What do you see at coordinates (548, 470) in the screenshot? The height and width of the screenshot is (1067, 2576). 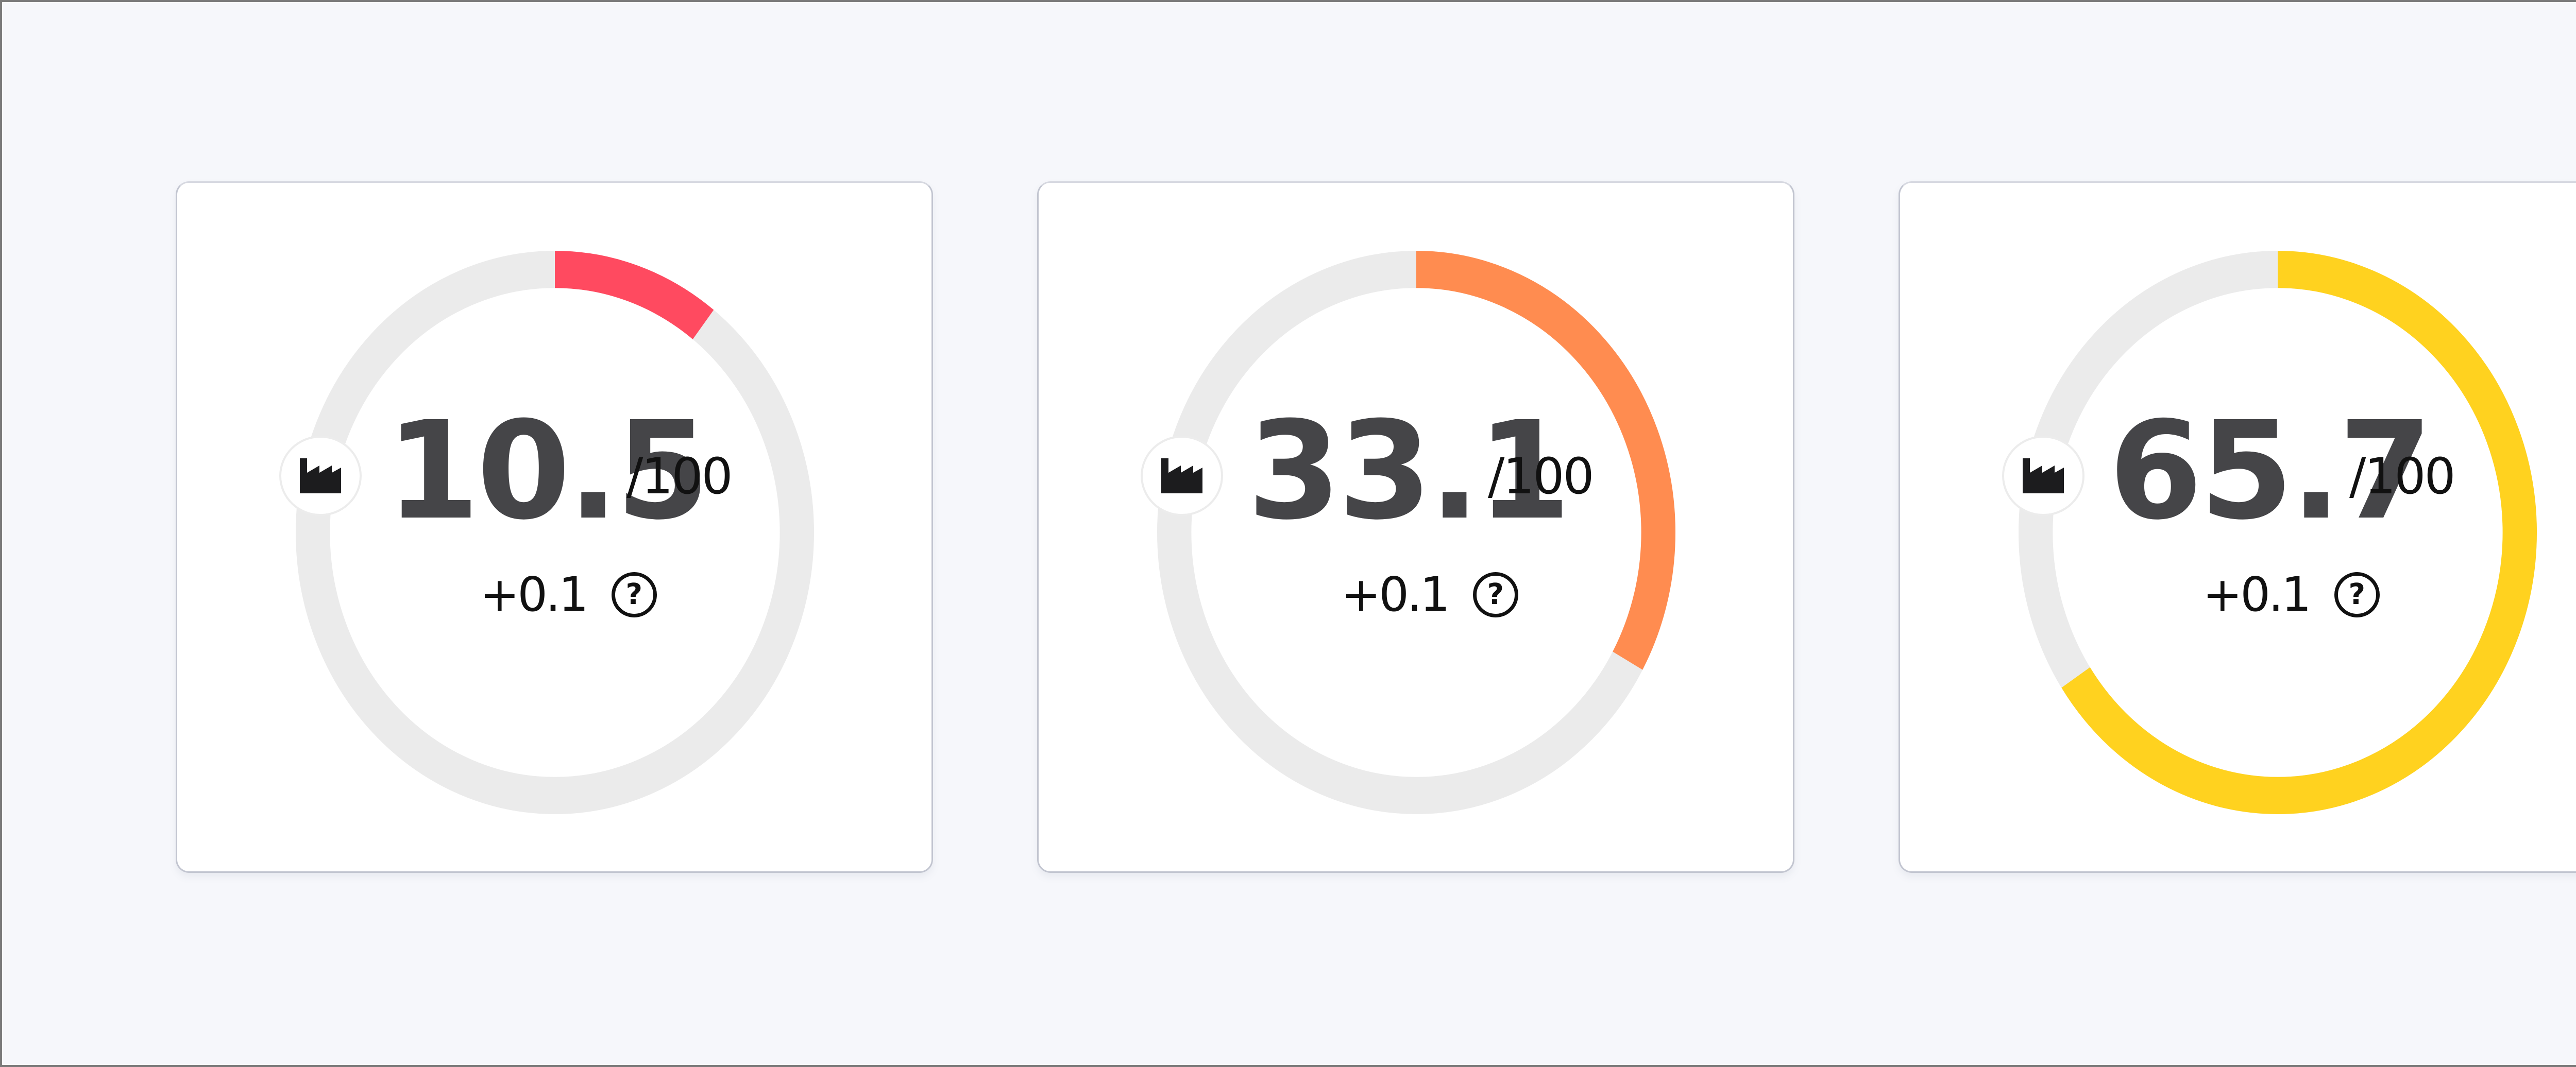 I see `score-value: 10.5` at bounding box center [548, 470].